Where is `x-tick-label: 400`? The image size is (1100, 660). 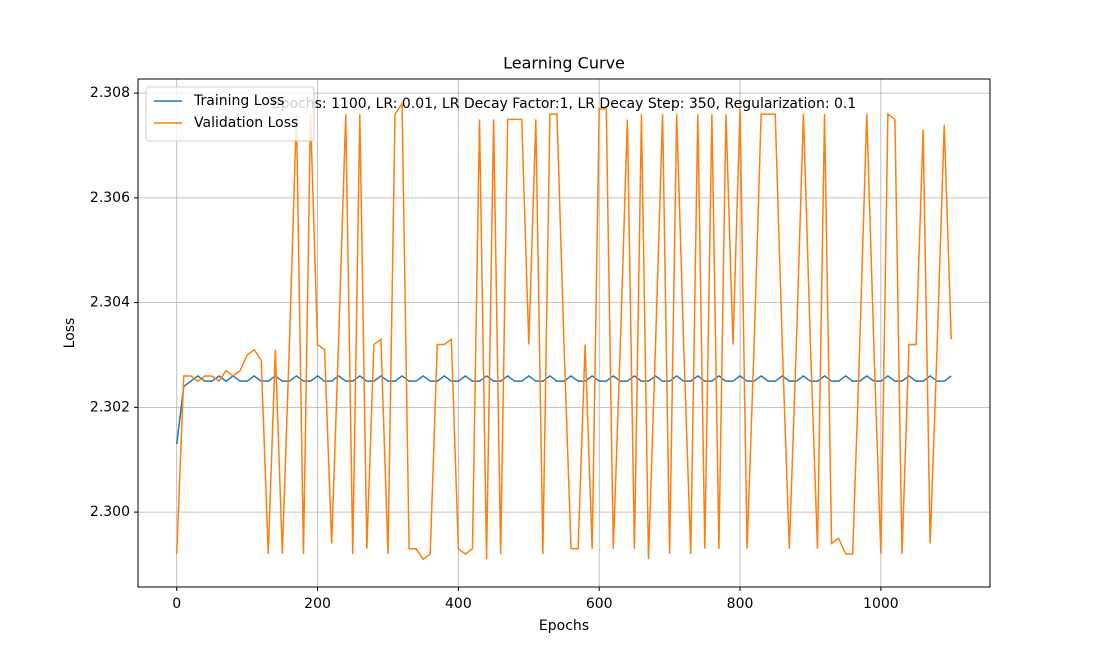 x-tick-label: 400 is located at coordinates (458, 604).